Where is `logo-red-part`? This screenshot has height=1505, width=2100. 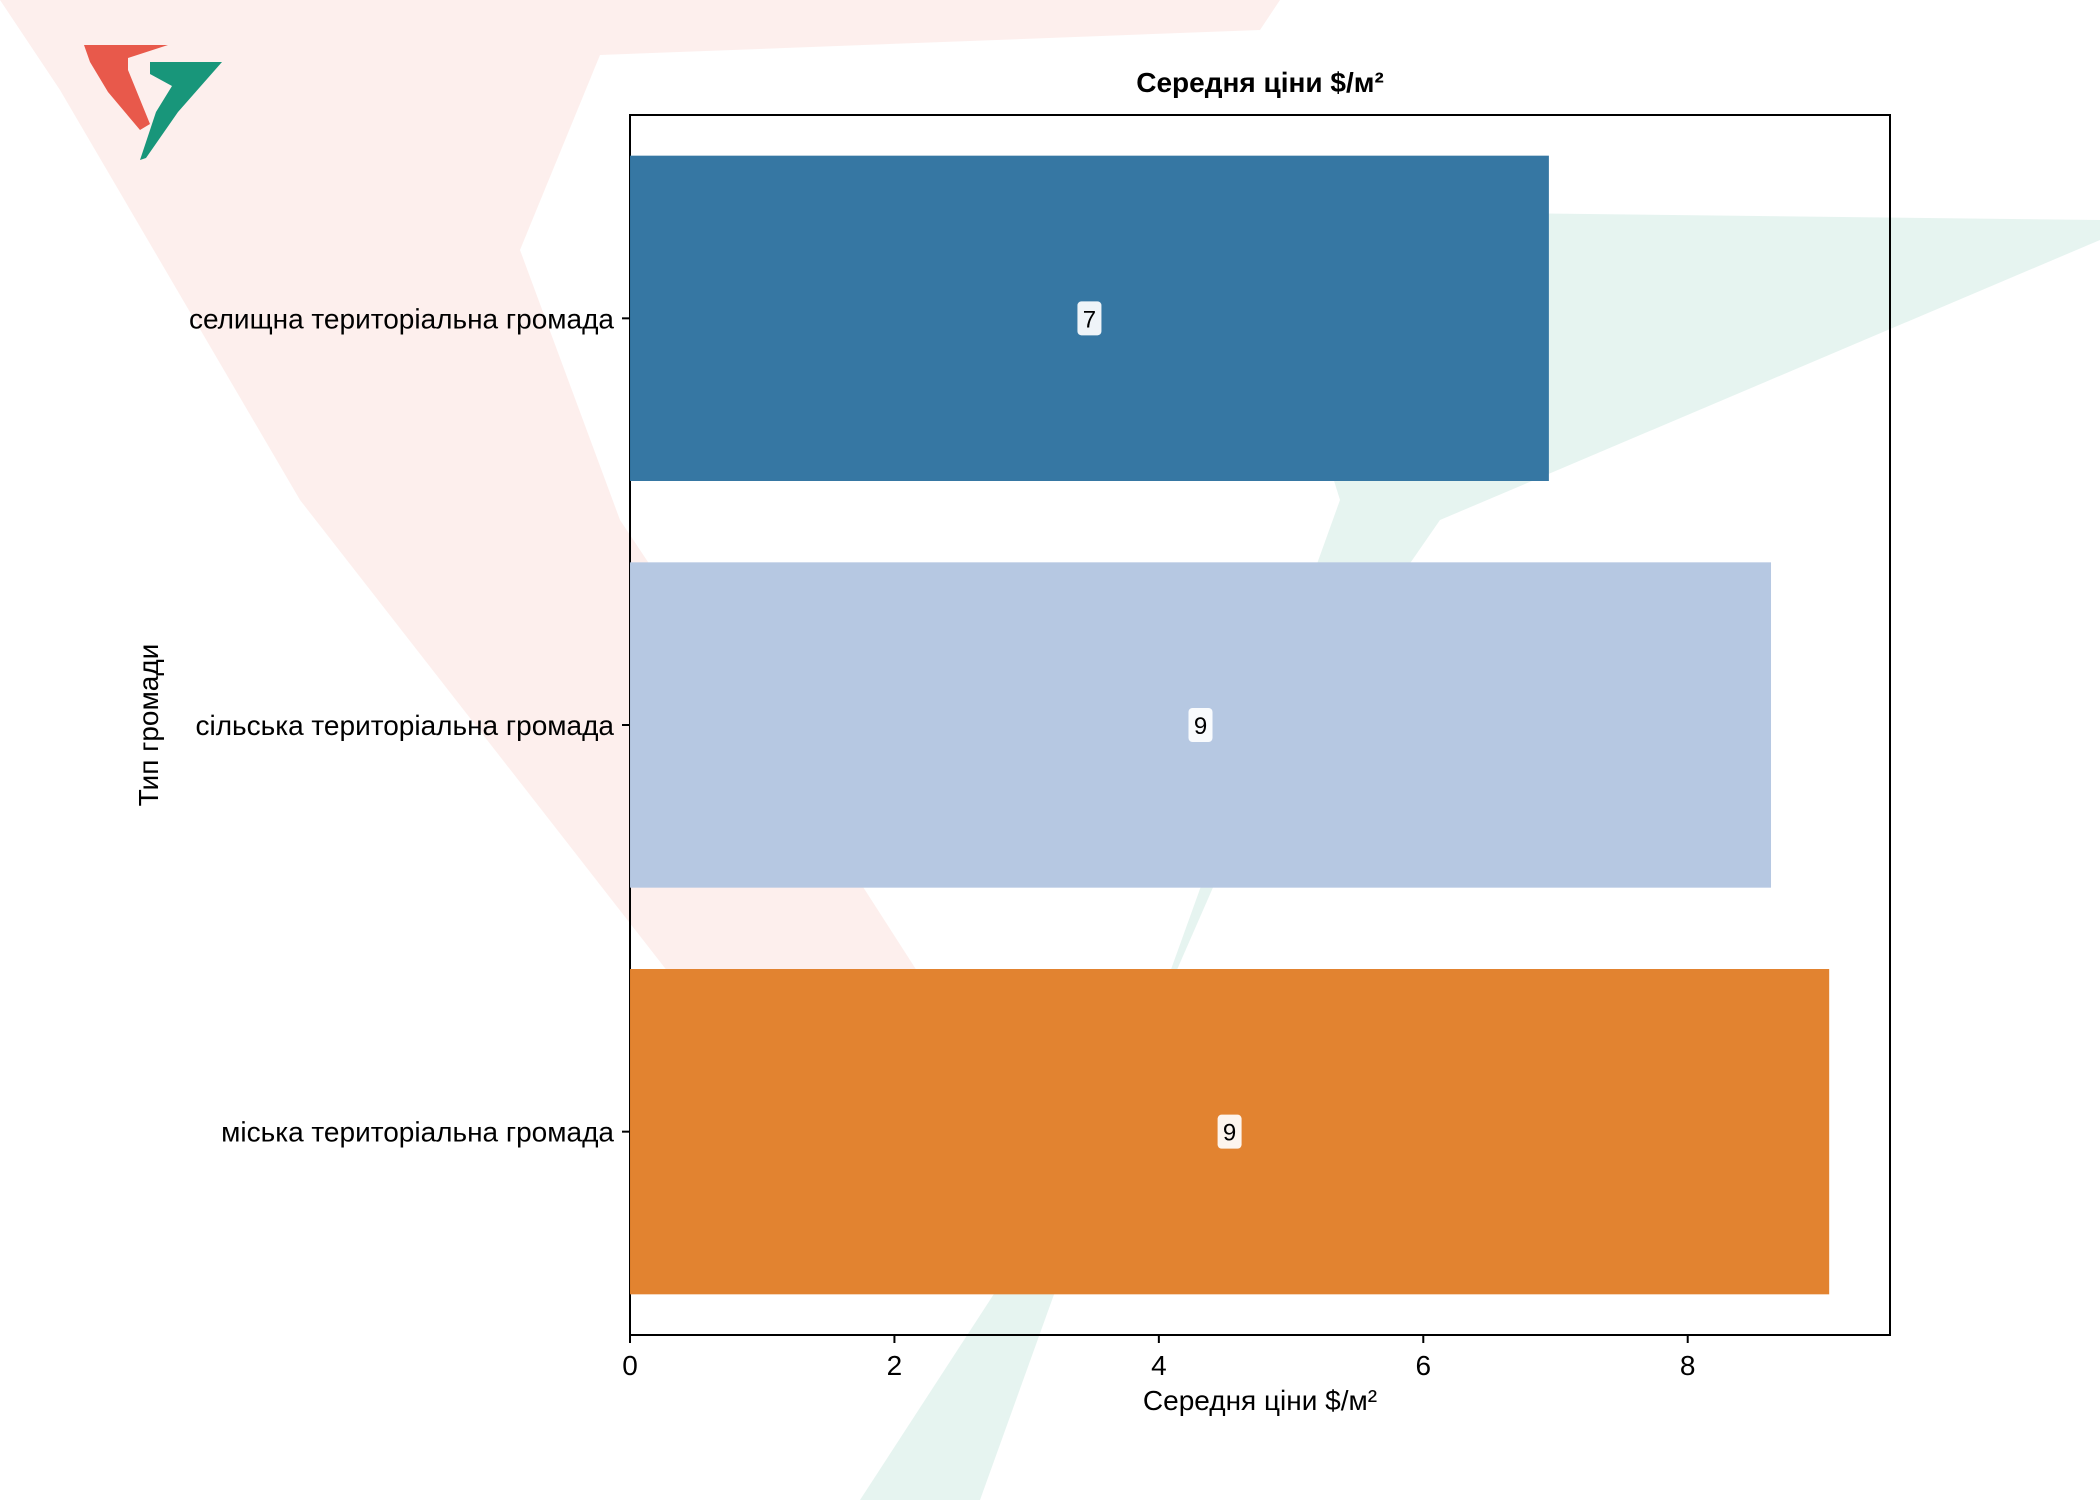 logo-red-part is located at coordinates (126, 87).